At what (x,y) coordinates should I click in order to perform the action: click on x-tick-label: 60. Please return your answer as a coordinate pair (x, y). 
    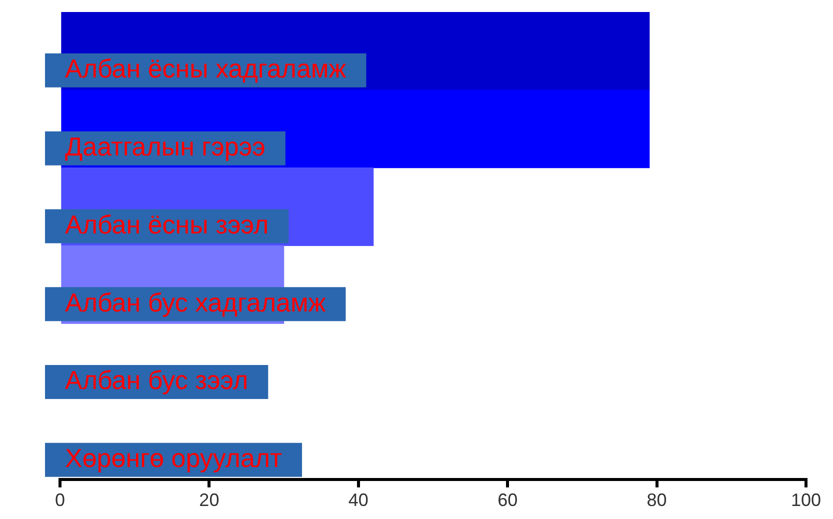
    Looking at the image, I should click on (508, 500).